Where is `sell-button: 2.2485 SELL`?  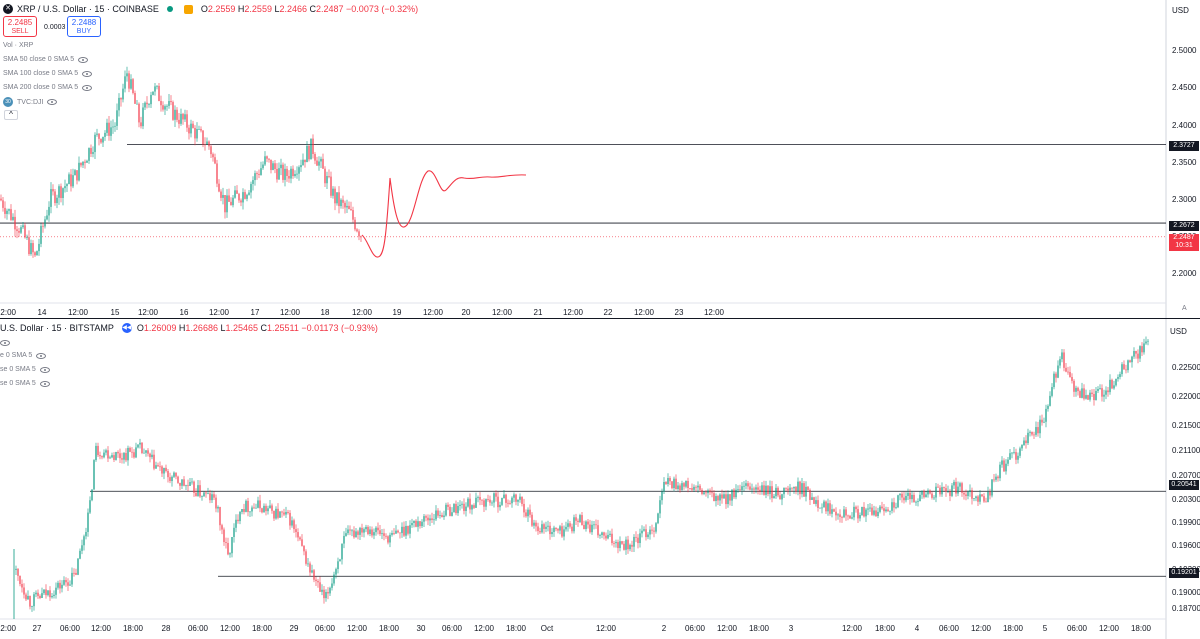
sell-button: 2.2485 SELL is located at coordinates (20, 26).